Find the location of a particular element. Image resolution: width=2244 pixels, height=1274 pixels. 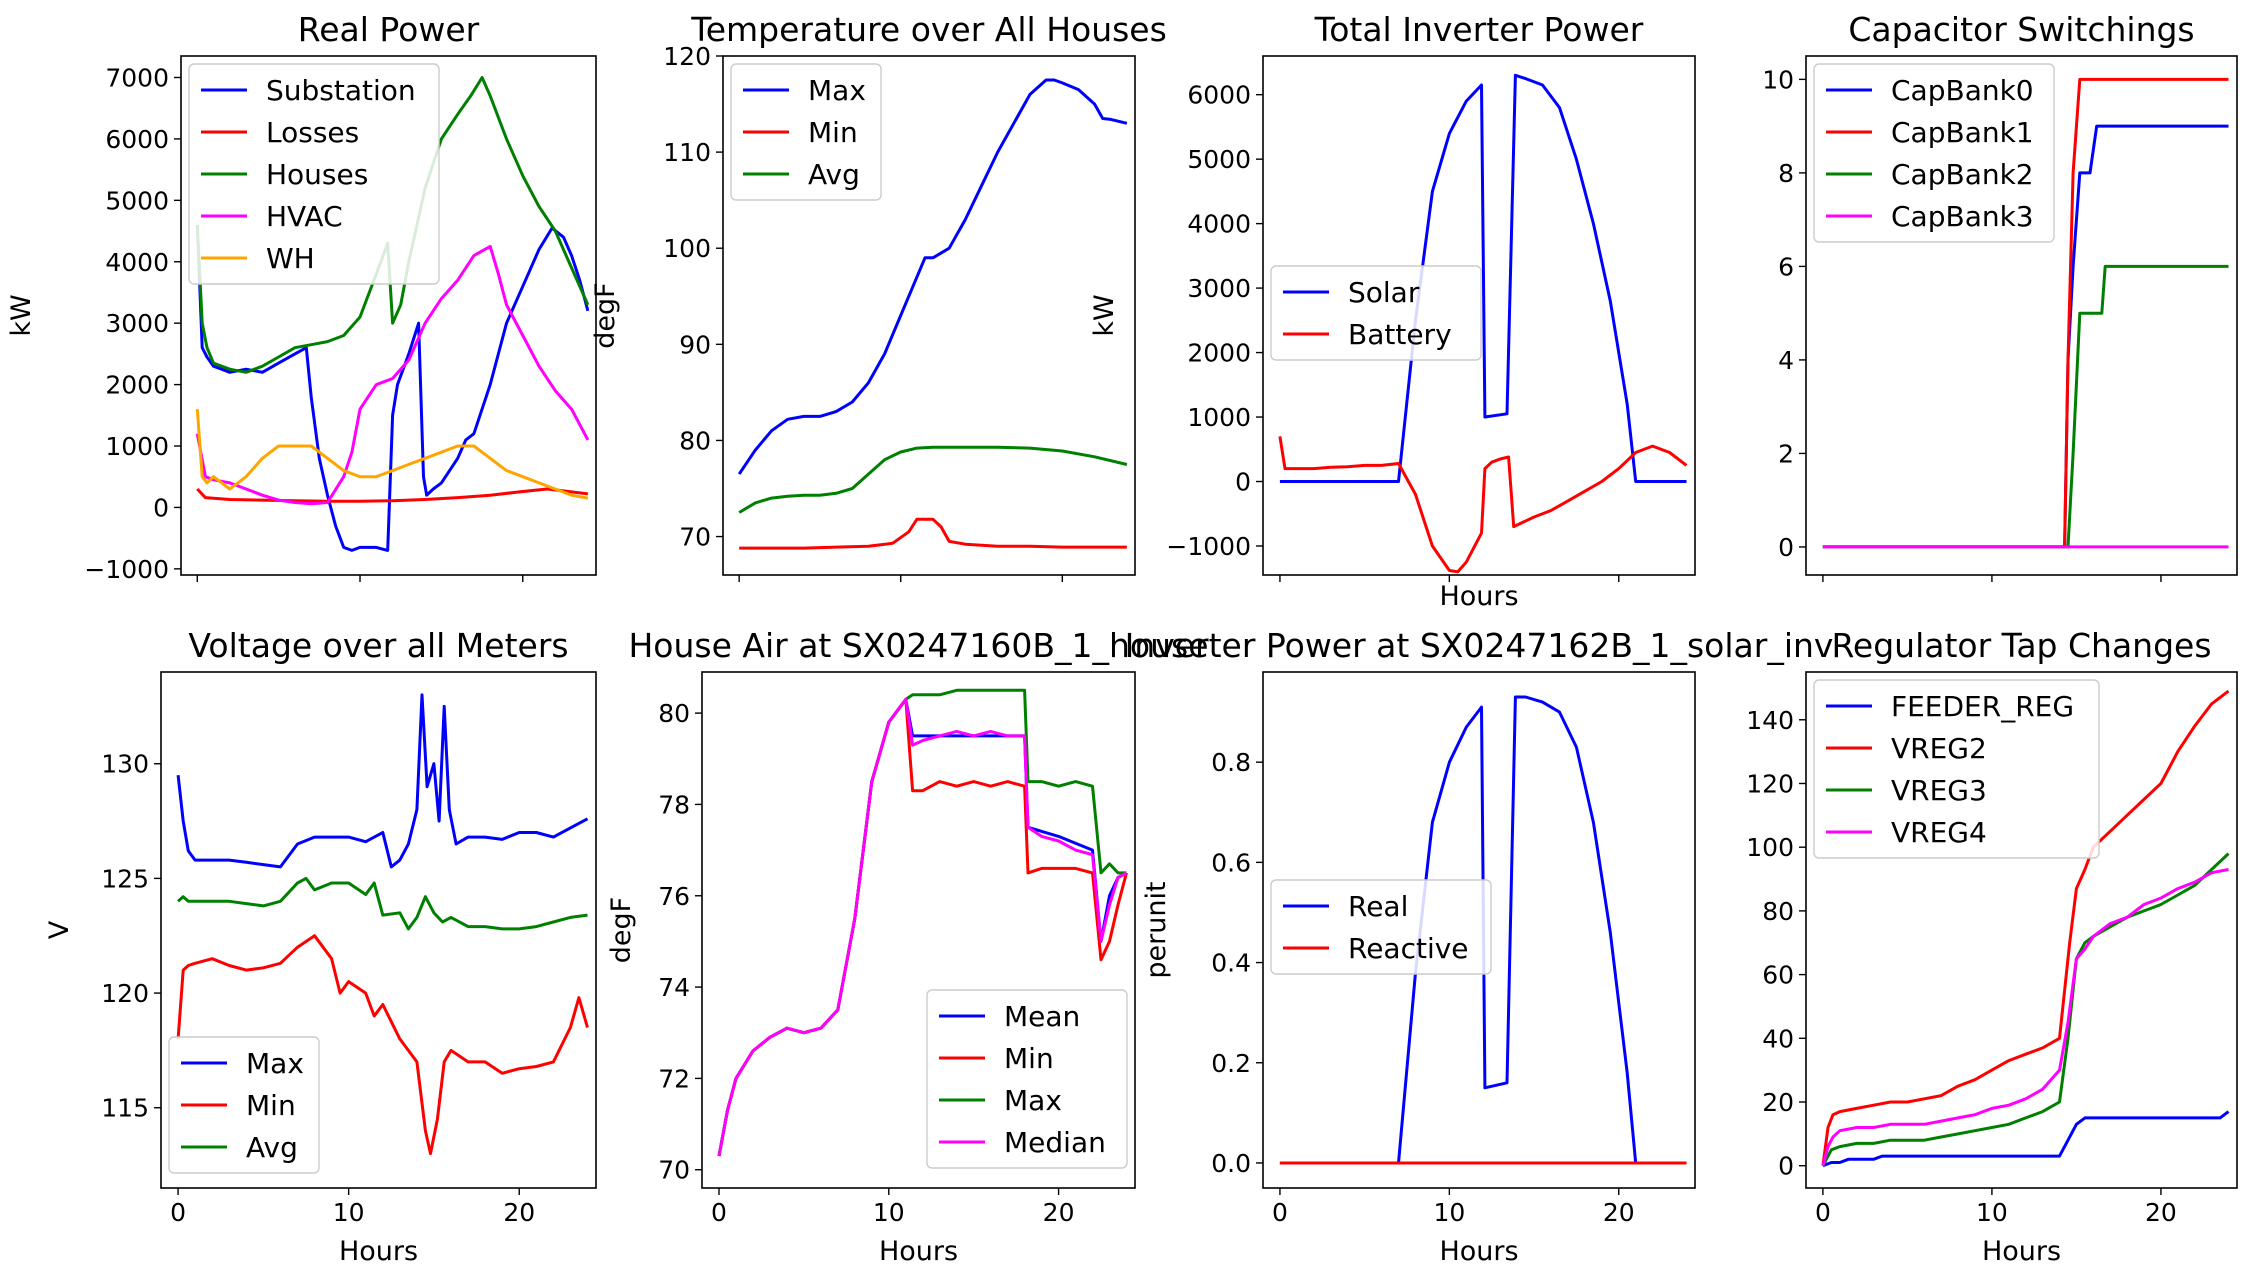

y-tick-label: 6 is located at coordinates (1786, 266).